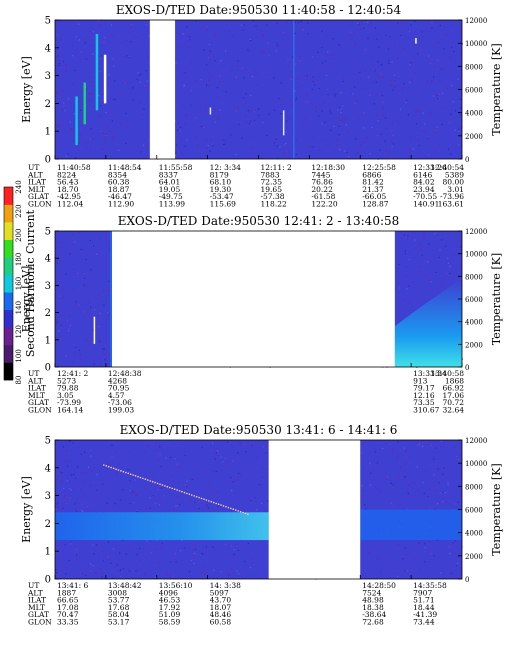 The width and height of the screenshot is (505, 649). Describe the element at coordinates (116, 395) in the screenshot. I see `table-cell: 4.57` at that location.